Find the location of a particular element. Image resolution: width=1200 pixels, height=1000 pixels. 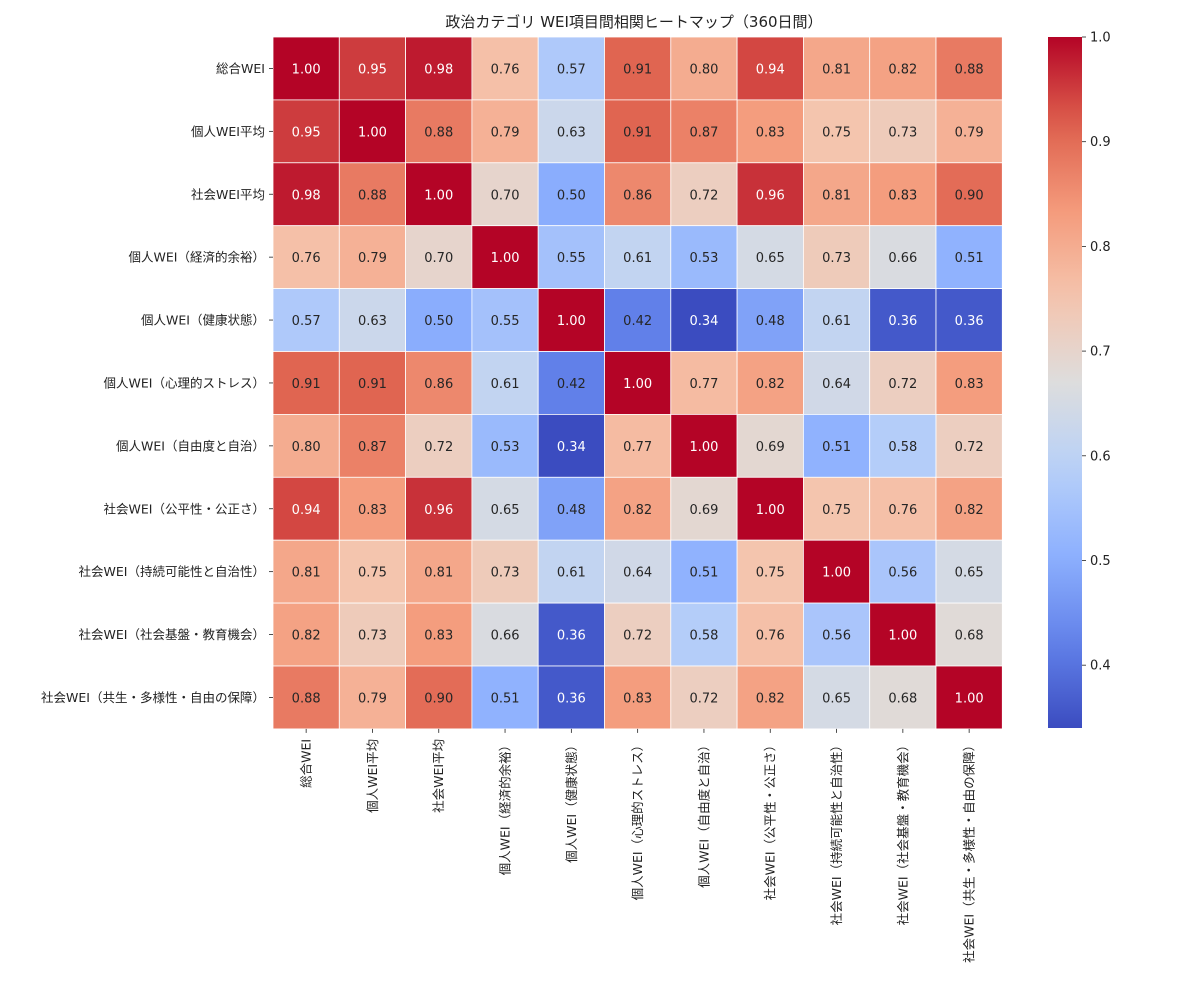

colorbar-tick-label: 1.0 is located at coordinates (1100, 38).